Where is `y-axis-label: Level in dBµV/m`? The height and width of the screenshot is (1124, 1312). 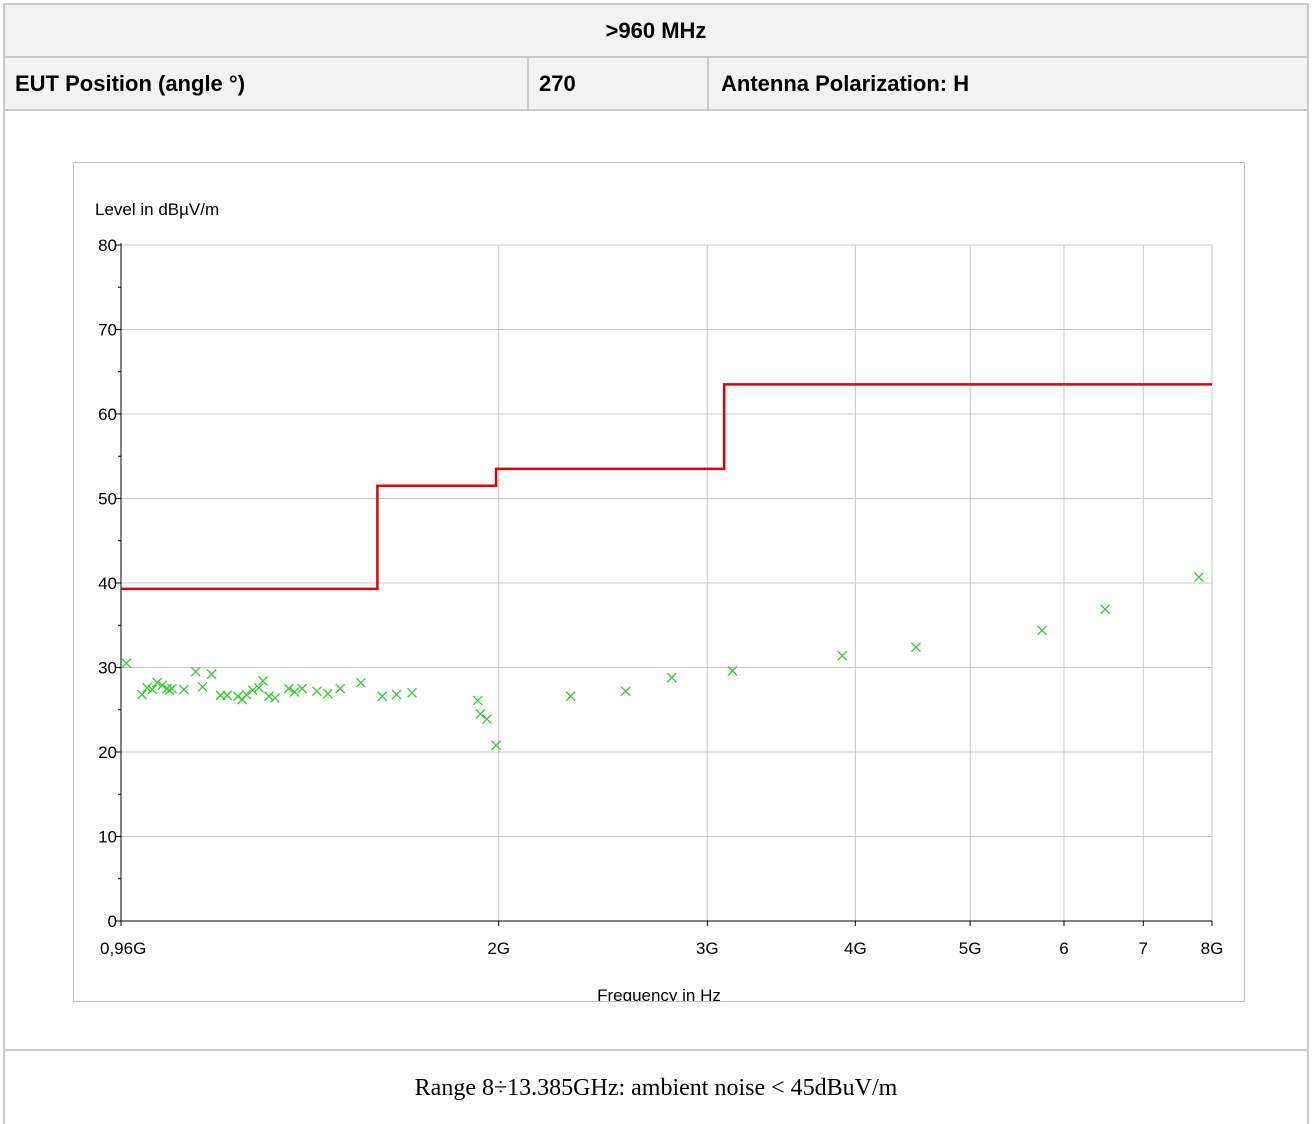 y-axis-label: Level in dBµV/m is located at coordinates (157, 209).